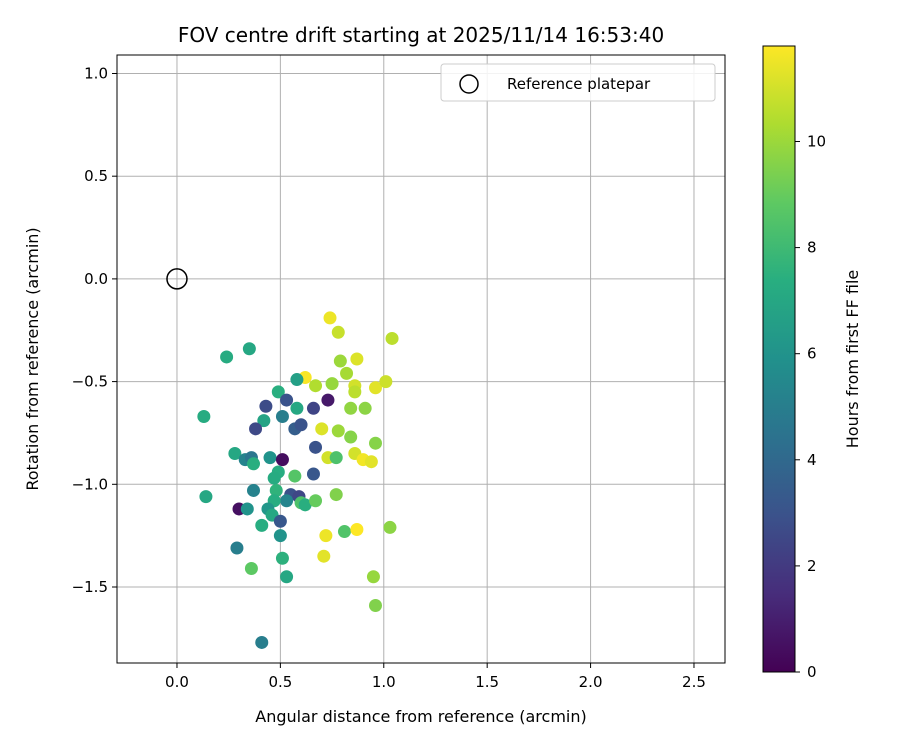 The height and width of the screenshot is (750, 900). I want to click on x-tick-label: 0.5, so click(280, 682).